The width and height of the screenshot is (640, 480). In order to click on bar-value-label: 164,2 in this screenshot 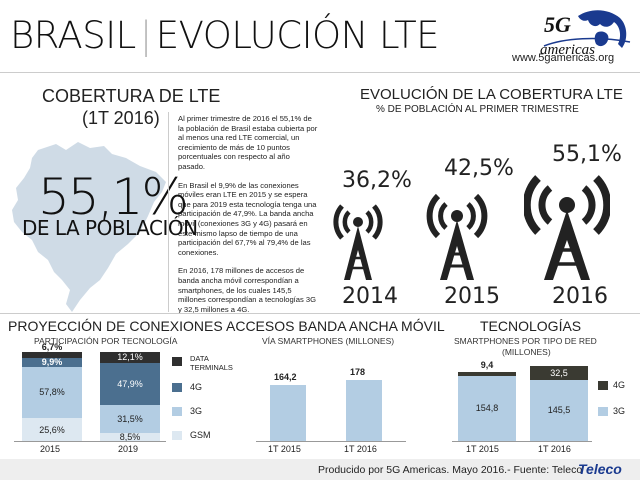, I will do `click(285, 377)`.